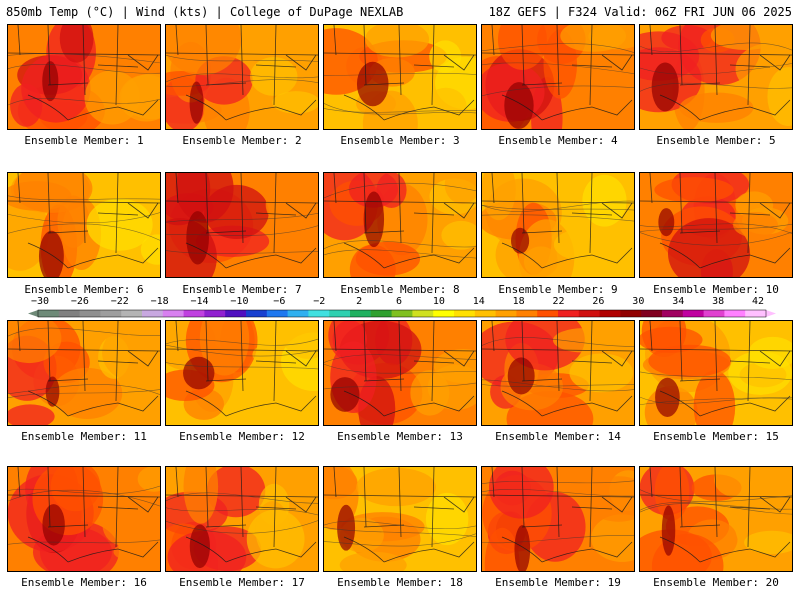 The height and width of the screenshot is (600, 800). Describe the element at coordinates (79, 301) in the screenshot. I see `color-scale-tick: −26` at that location.